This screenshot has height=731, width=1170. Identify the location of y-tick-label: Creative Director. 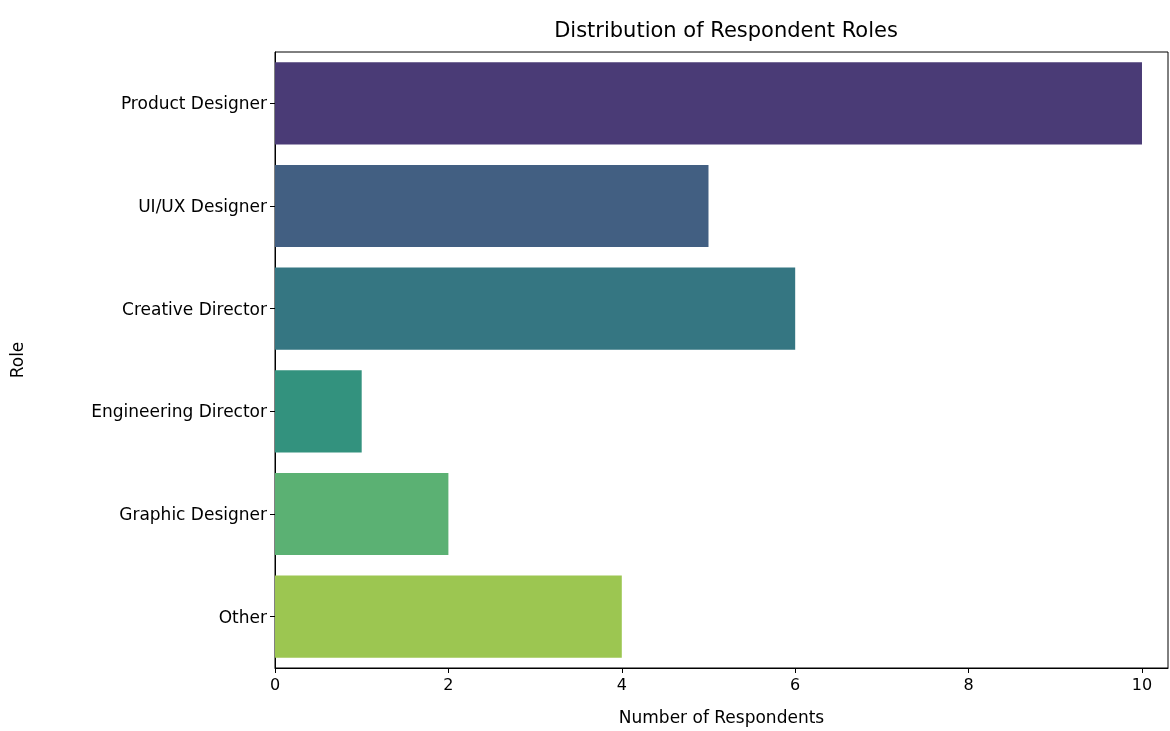
(195, 308).